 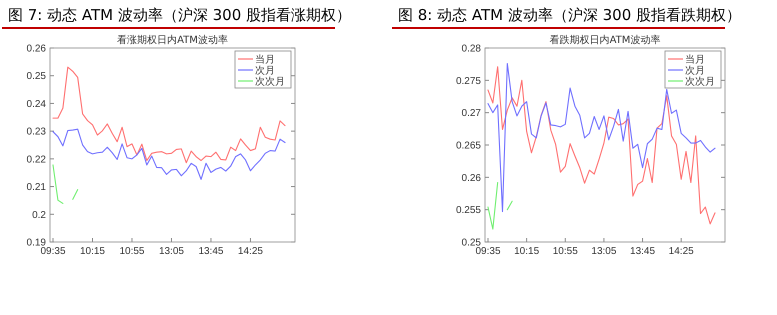 I want to click on chart-title: 图 8: 动态 ATM 波动率（沪深 300 股指看跌期权）, so click(x=570, y=15).